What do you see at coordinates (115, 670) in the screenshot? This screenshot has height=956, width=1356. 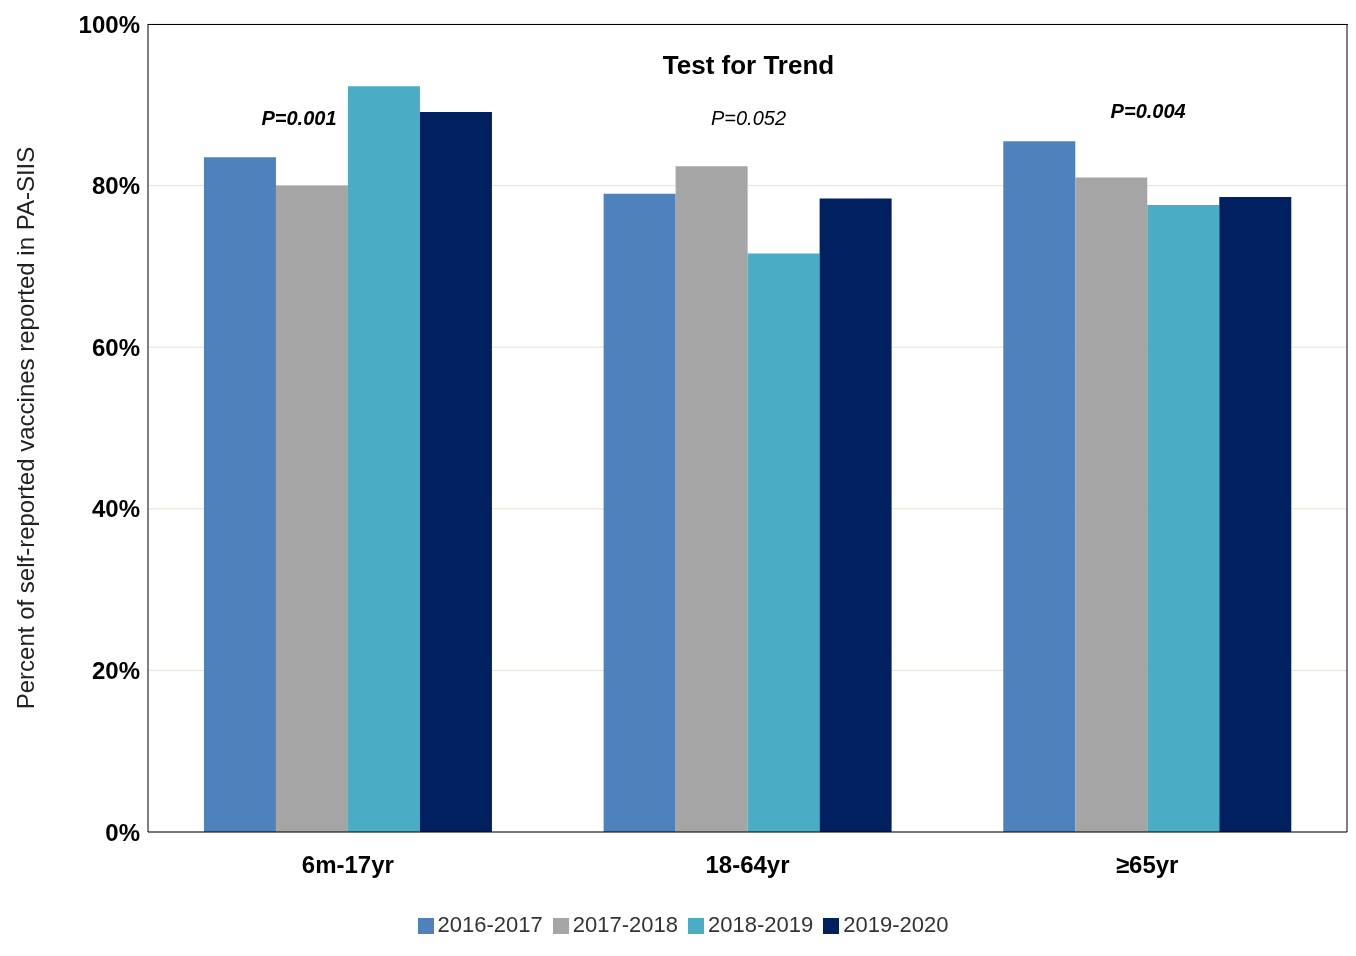 I see `y-tick-label: 20%` at bounding box center [115, 670].